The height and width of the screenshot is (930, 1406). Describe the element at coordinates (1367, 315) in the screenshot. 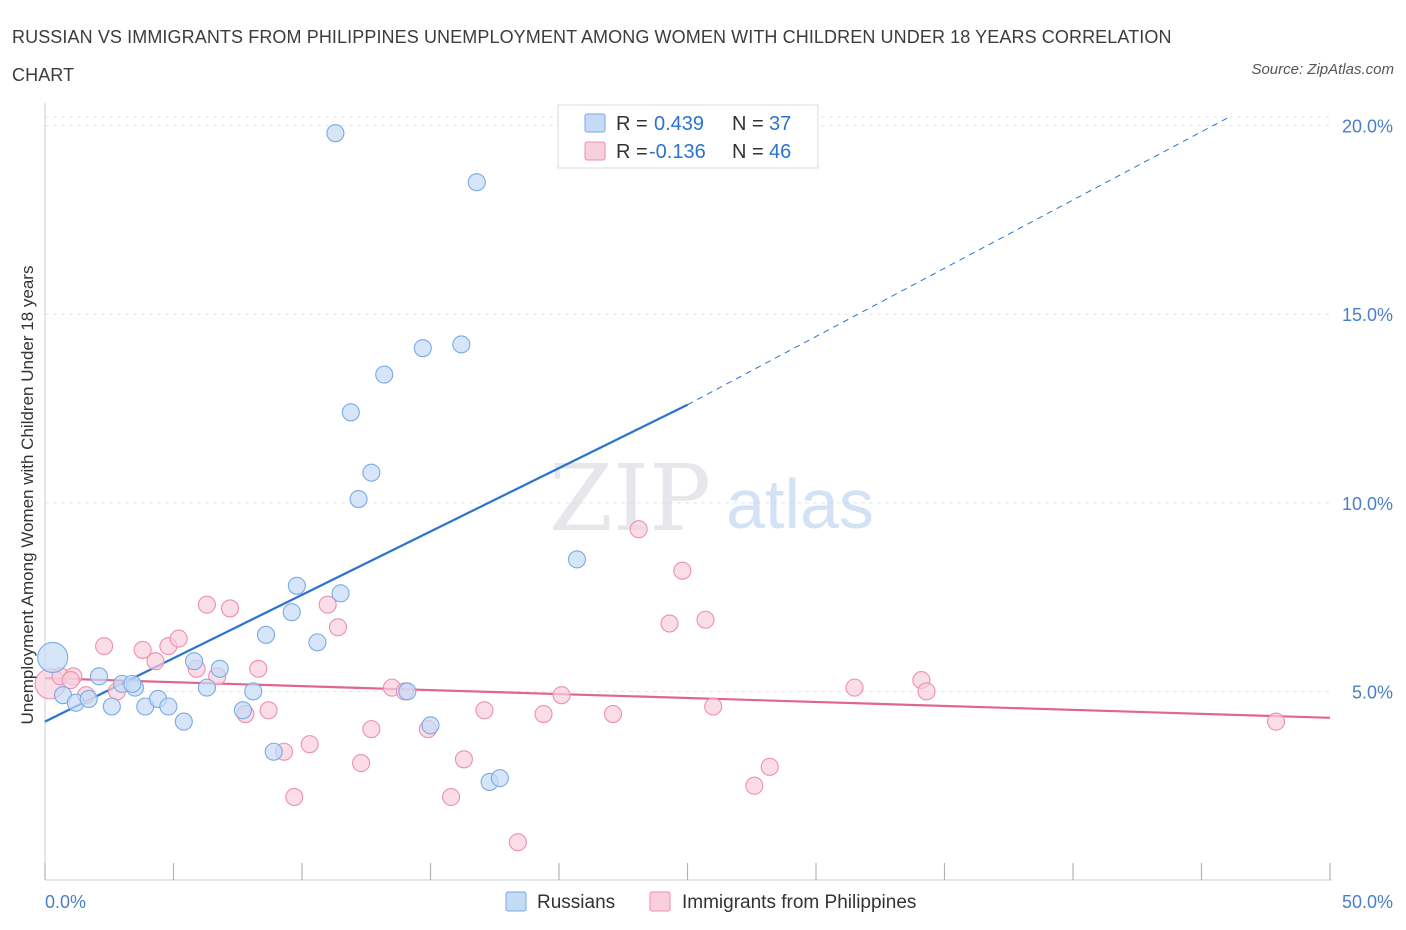

I see `y-tick-label: 15.0%` at that location.